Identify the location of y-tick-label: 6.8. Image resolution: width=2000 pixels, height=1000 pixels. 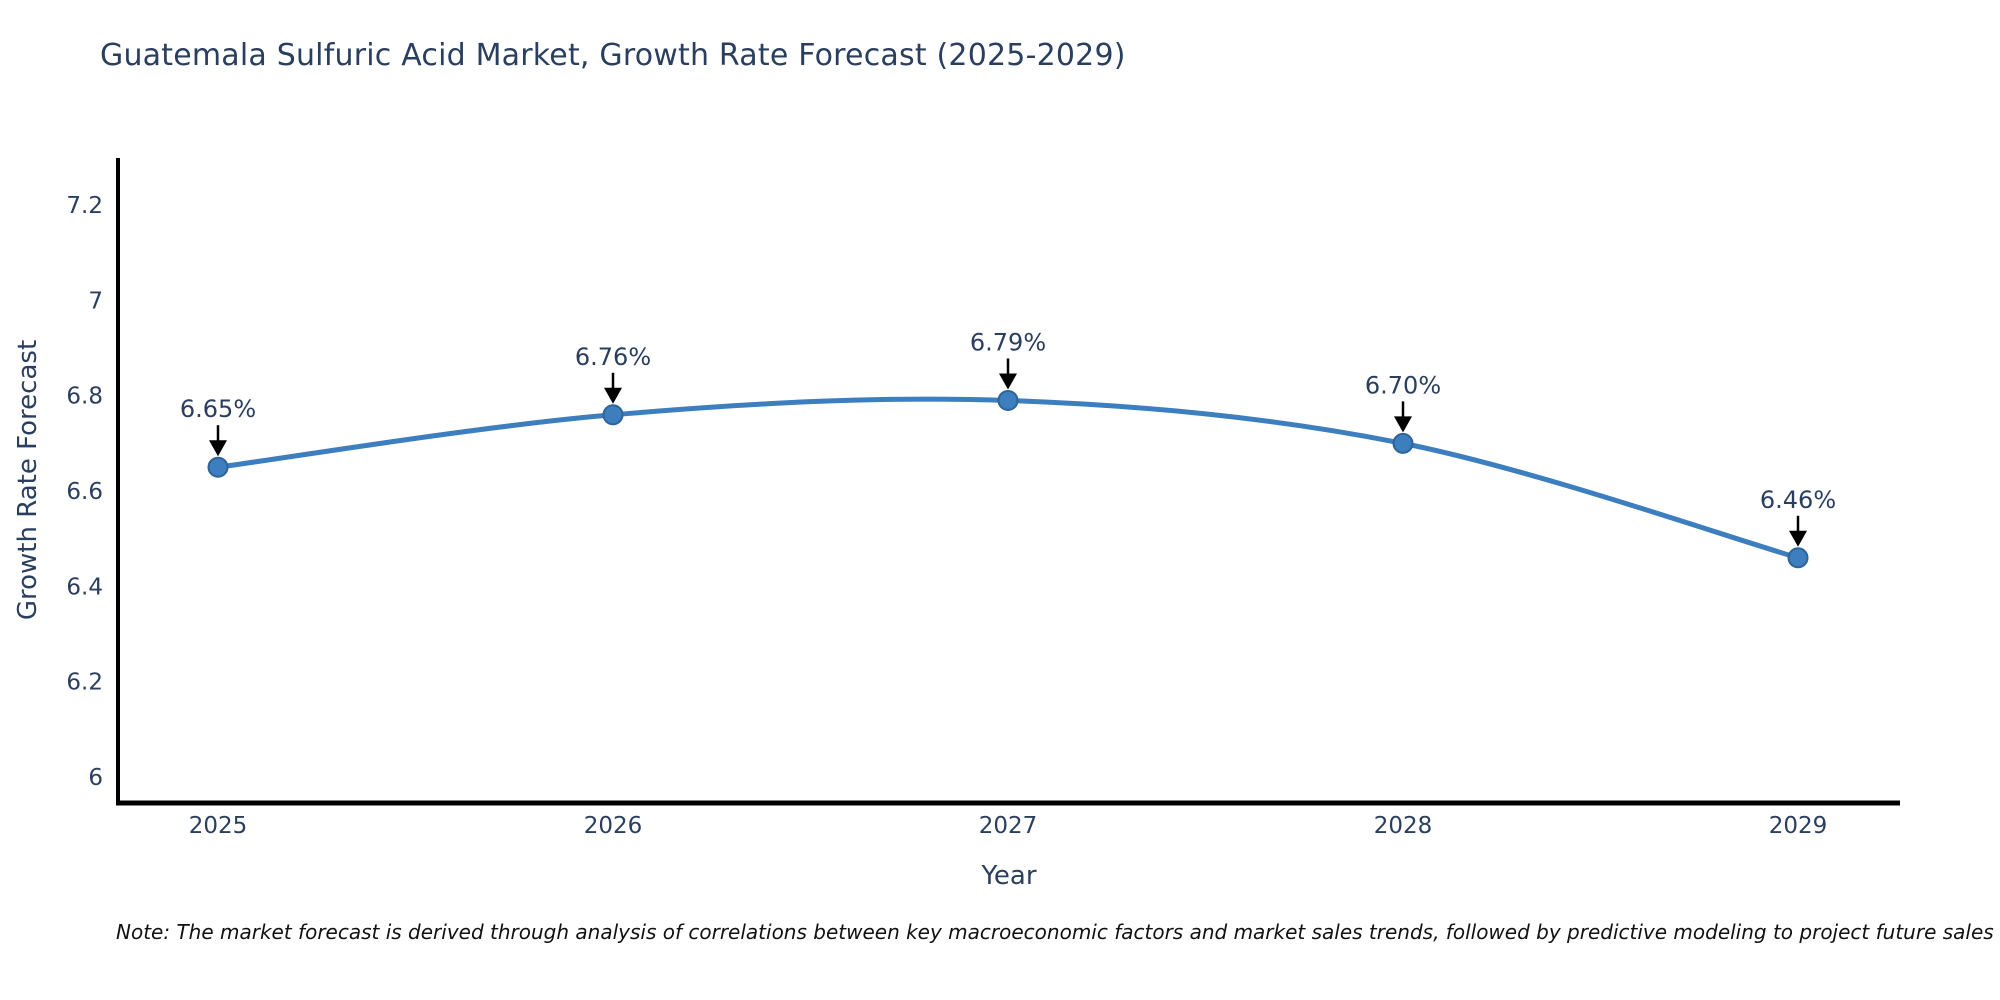
(84, 397).